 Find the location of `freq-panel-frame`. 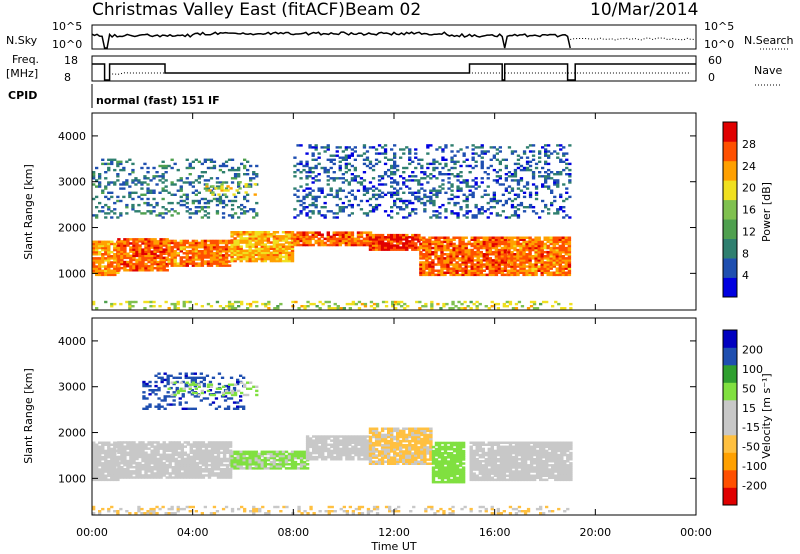

freq-panel-frame is located at coordinates (394, 68).